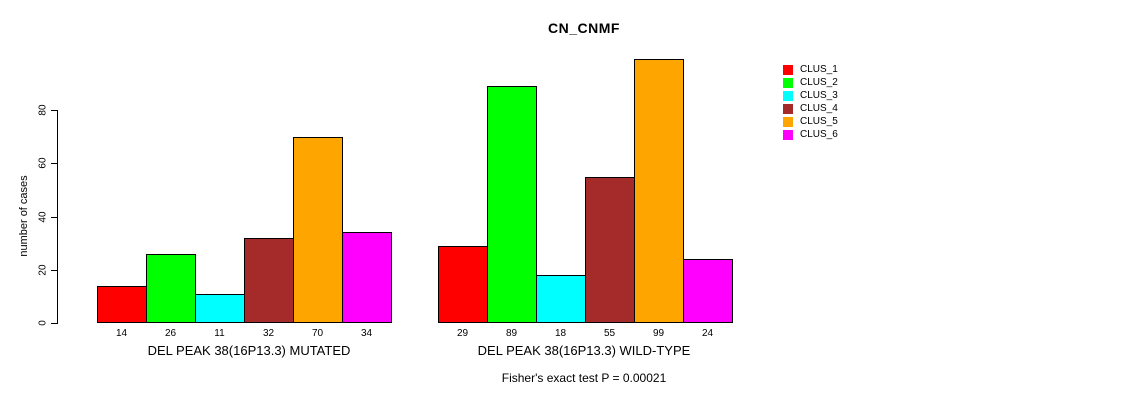 The width and height of the screenshot is (1140, 400). I want to click on legend-row: CLUS_6, so click(810, 134).